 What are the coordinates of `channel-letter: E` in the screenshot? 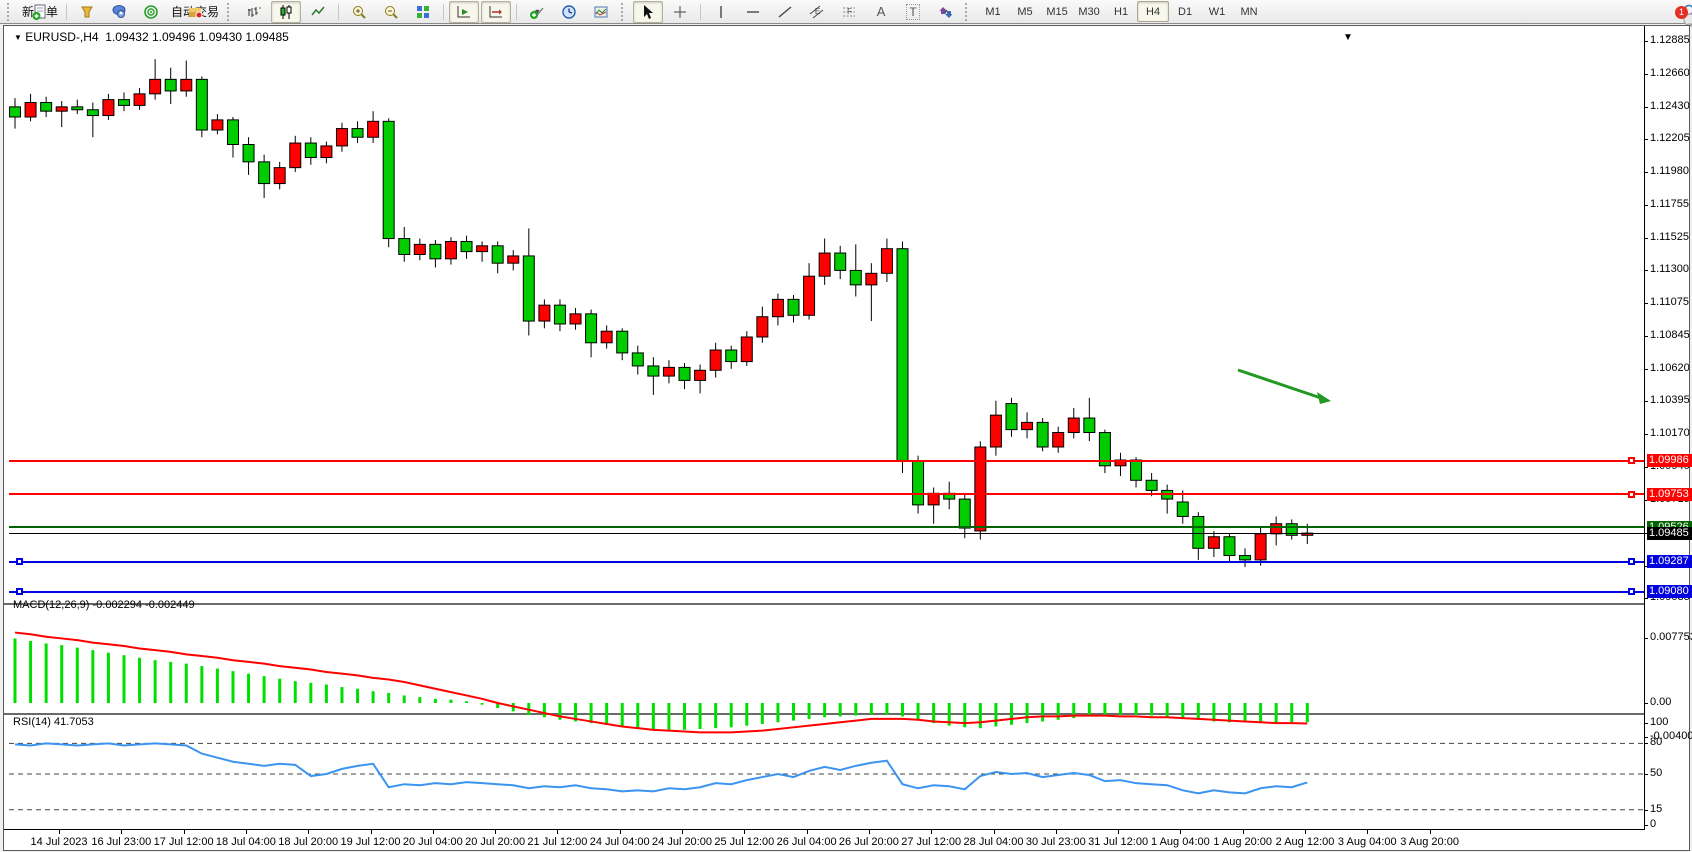 It's located at (817, 11).